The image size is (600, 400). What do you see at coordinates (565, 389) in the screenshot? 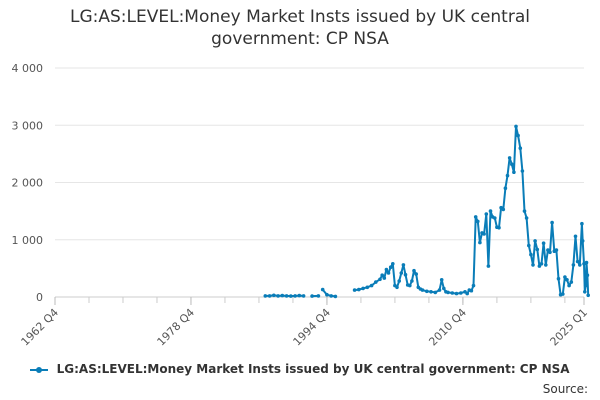
I see `source-label: Source:` at bounding box center [565, 389].